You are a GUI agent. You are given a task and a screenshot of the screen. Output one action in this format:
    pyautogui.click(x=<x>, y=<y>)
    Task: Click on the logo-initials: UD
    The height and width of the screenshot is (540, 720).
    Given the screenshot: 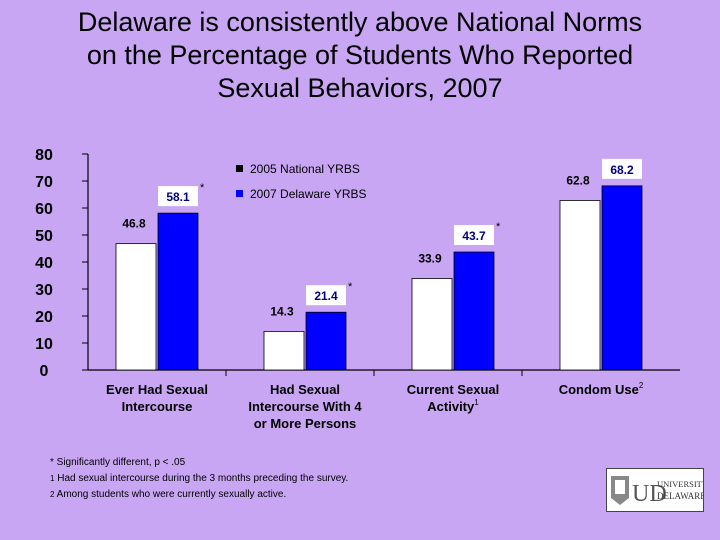 What is the action you would take?
    pyautogui.click(x=649, y=494)
    